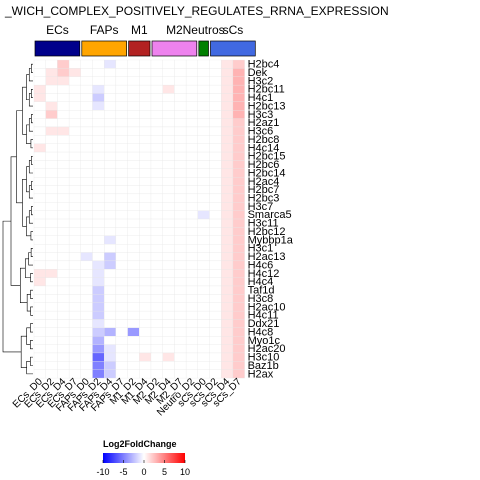  Describe the element at coordinates (57, 48) in the screenshot. I see `group-bar-ecs` at that location.